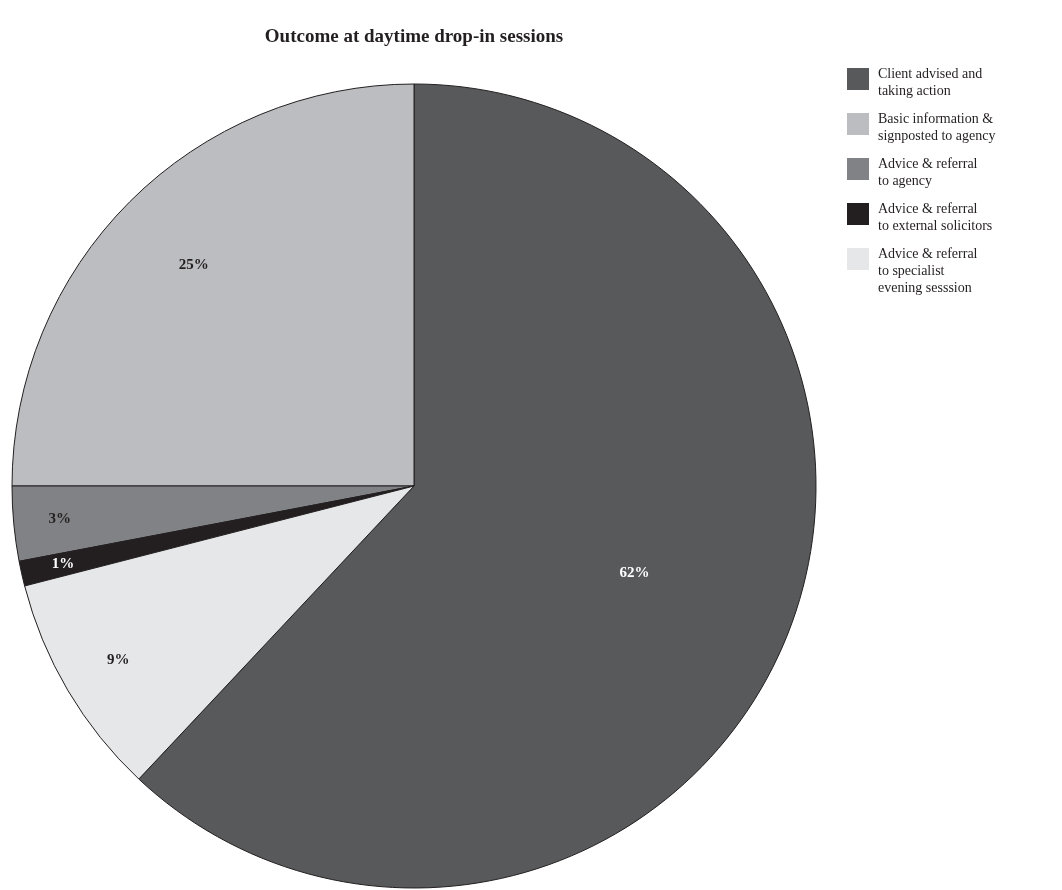  What do you see at coordinates (935, 217) in the screenshot?
I see `legend-label: Advice & referral to external solicitors` at bounding box center [935, 217].